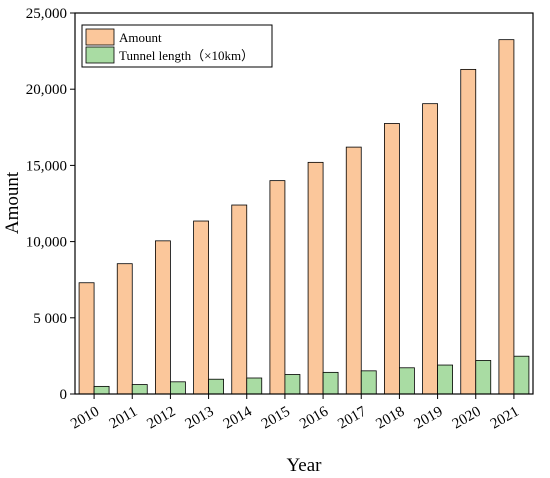  Describe the element at coordinates (139, 389) in the screenshot. I see `bar-tunnel-length-2011` at that location.